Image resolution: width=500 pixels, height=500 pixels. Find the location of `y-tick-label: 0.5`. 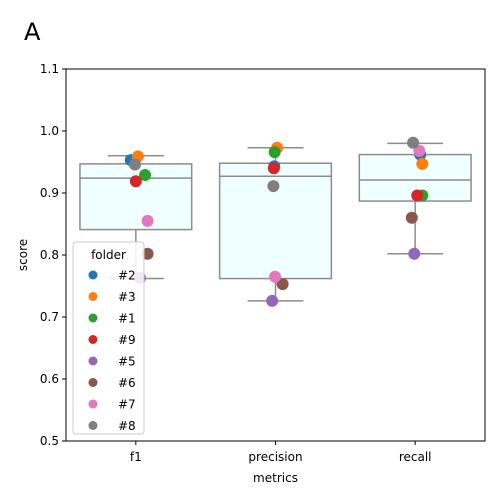

y-tick-label: 0.5 is located at coordinates (49, 441).